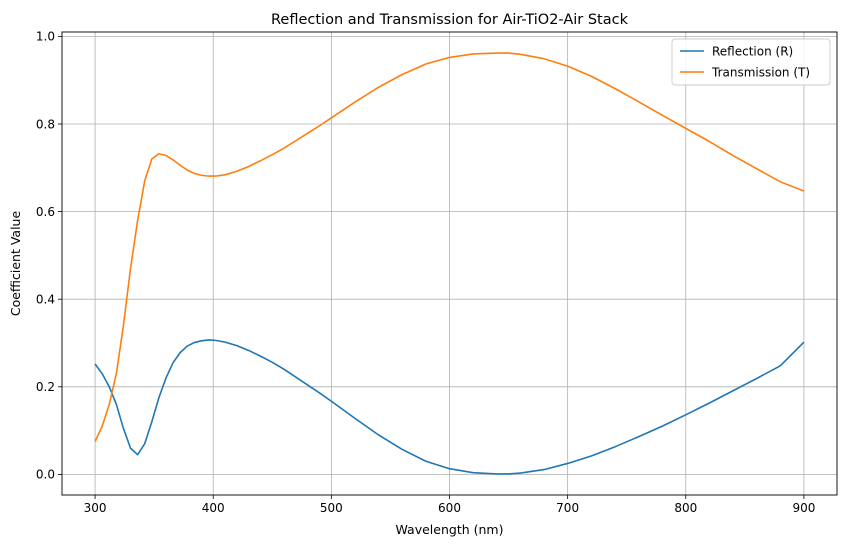  Describe the element at coordinates (685, 508) in the screenshot. I see `x-tick-label: 800` at that location.